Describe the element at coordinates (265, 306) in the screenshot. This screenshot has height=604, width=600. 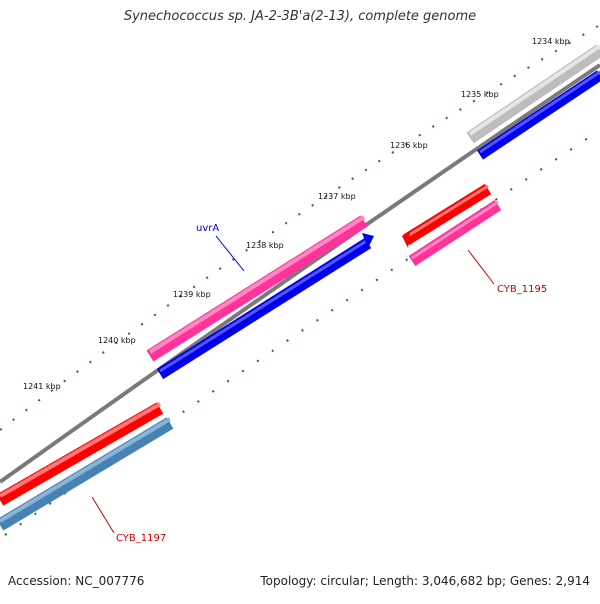
I see `gene-uvrA-blue` at that location.